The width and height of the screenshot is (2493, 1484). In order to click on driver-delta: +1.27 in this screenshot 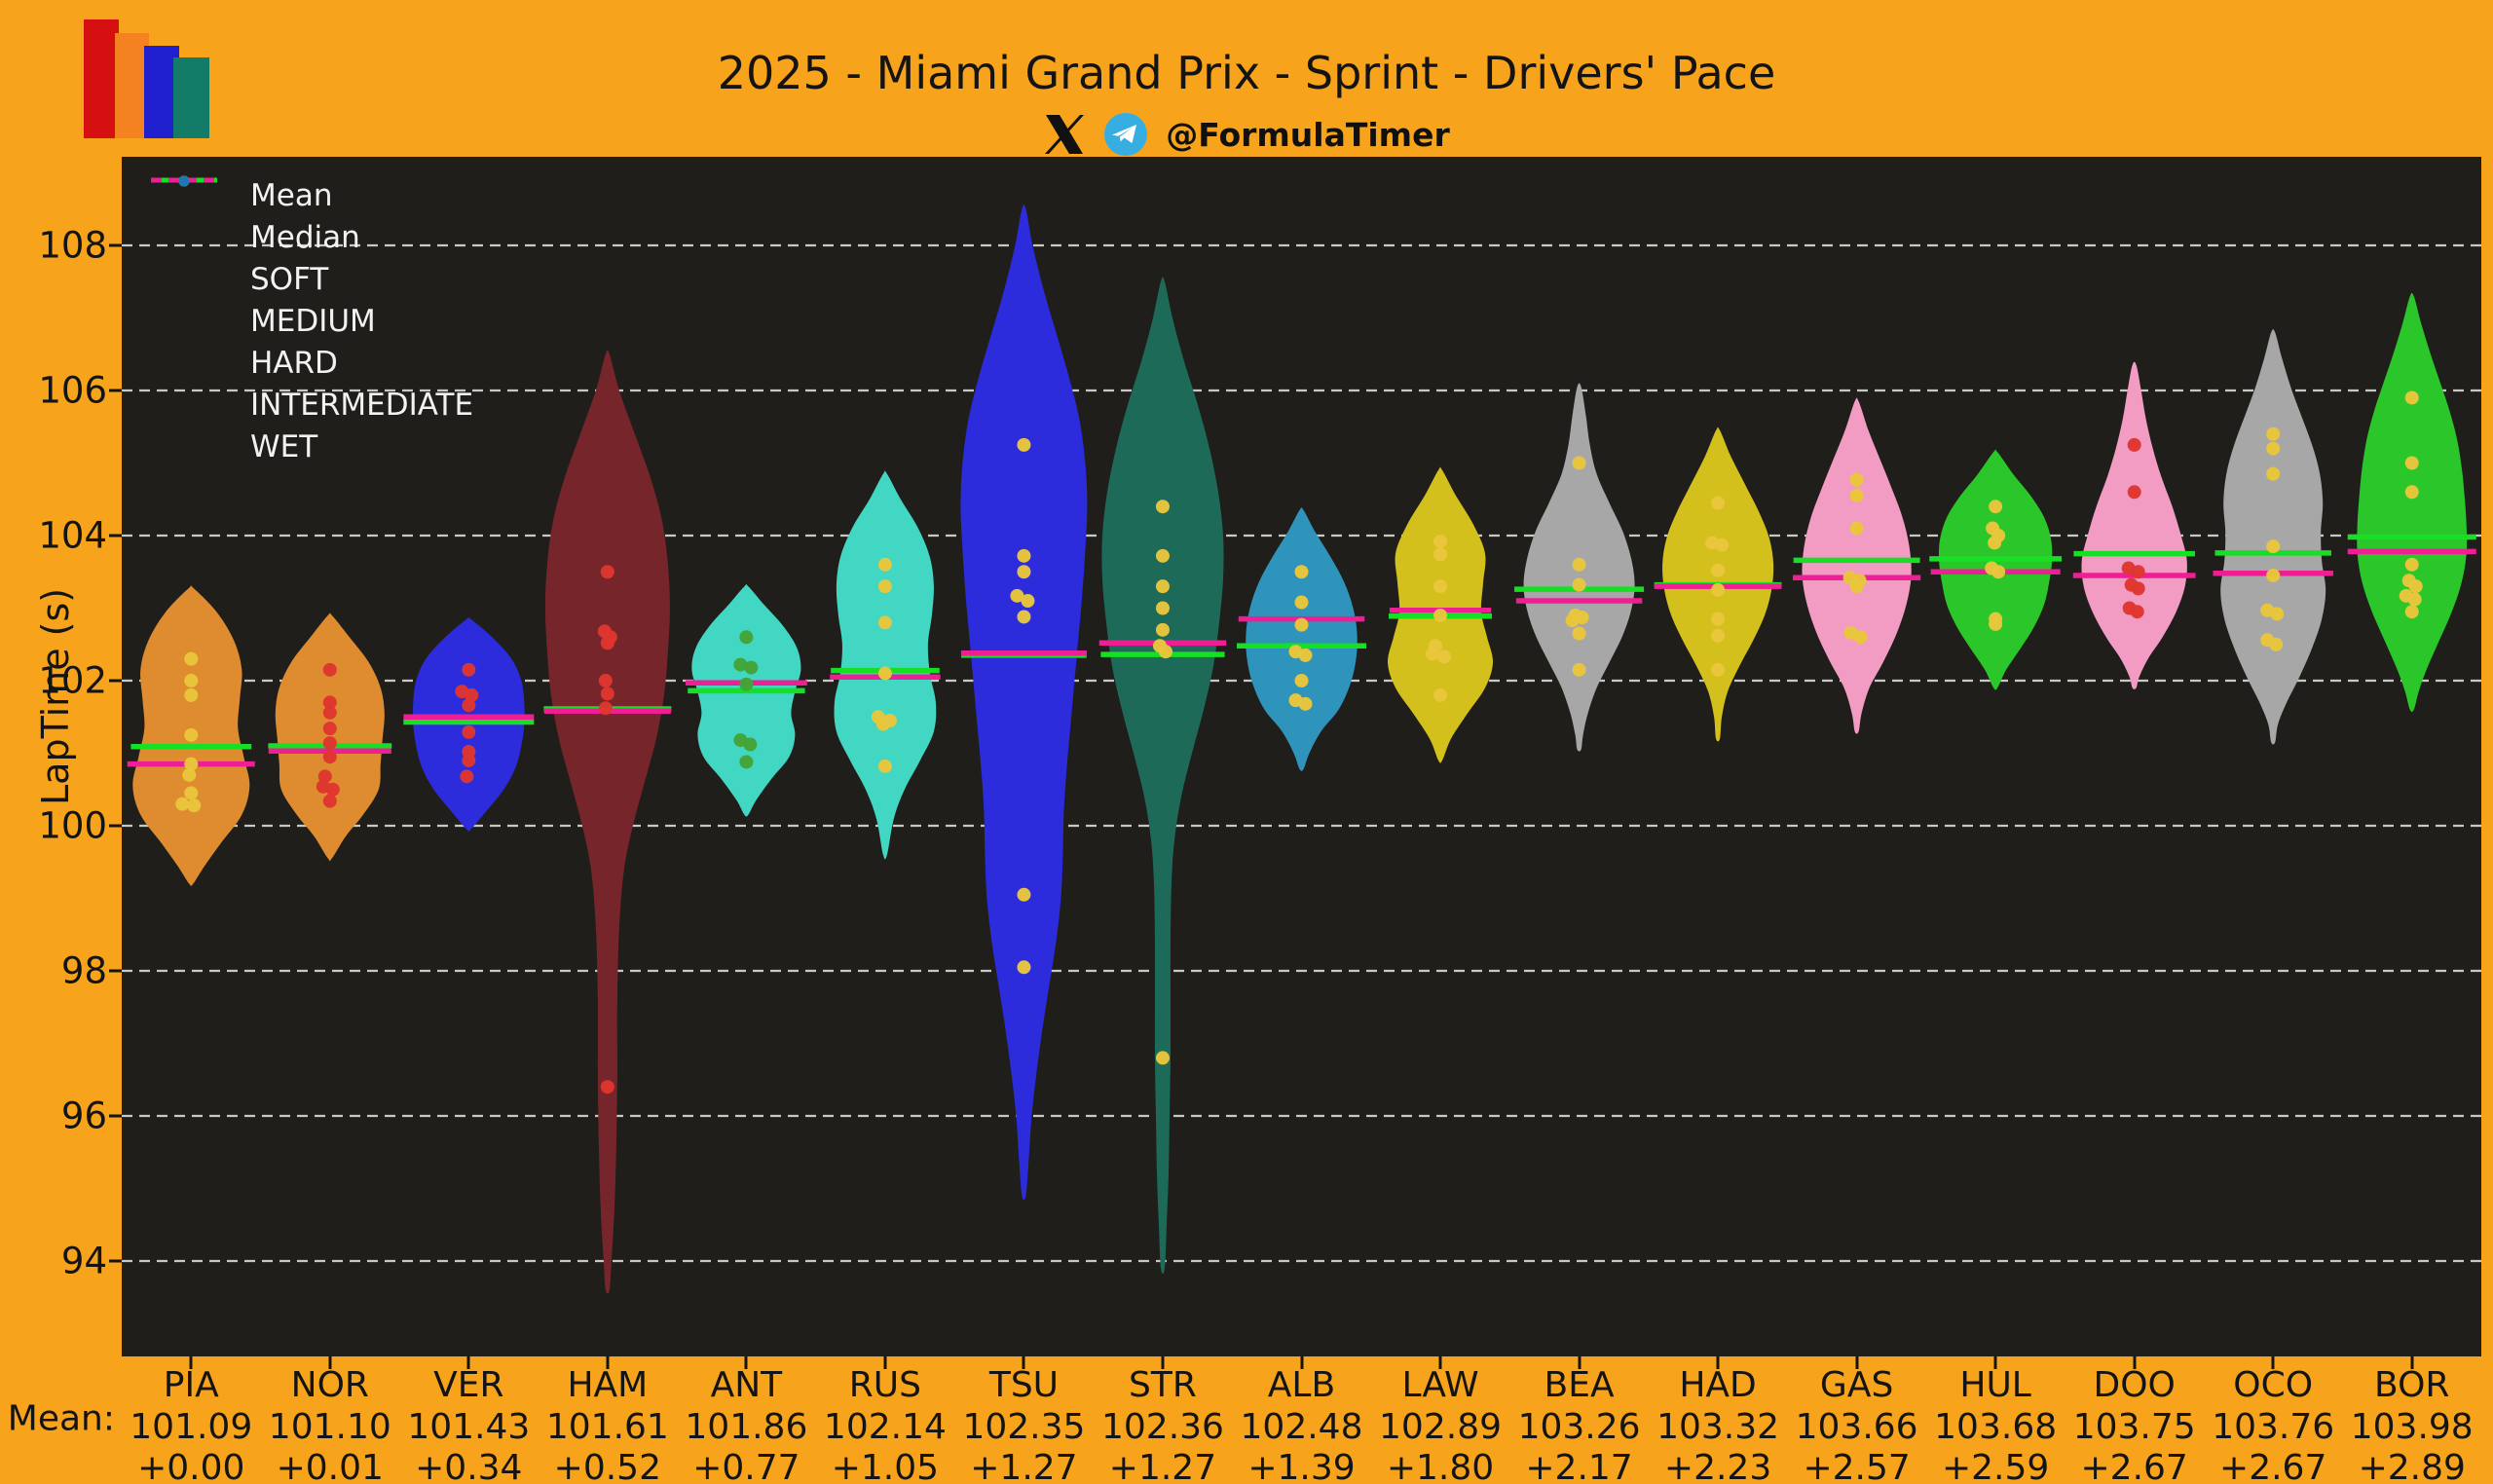, I will do `click(1163, 1466)`.